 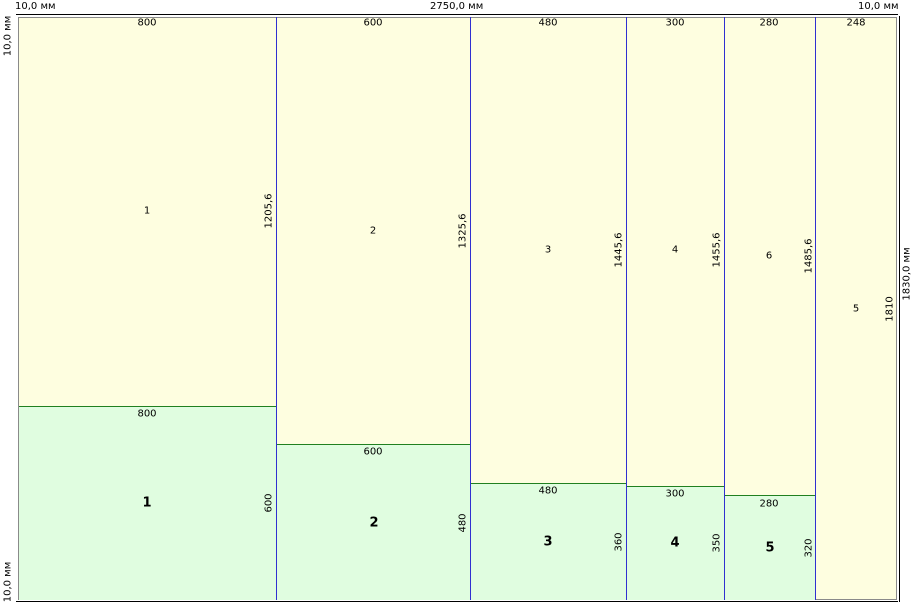 I want to click on top-total-width-label: 2750,0 мм, so click(x=457, y=6).